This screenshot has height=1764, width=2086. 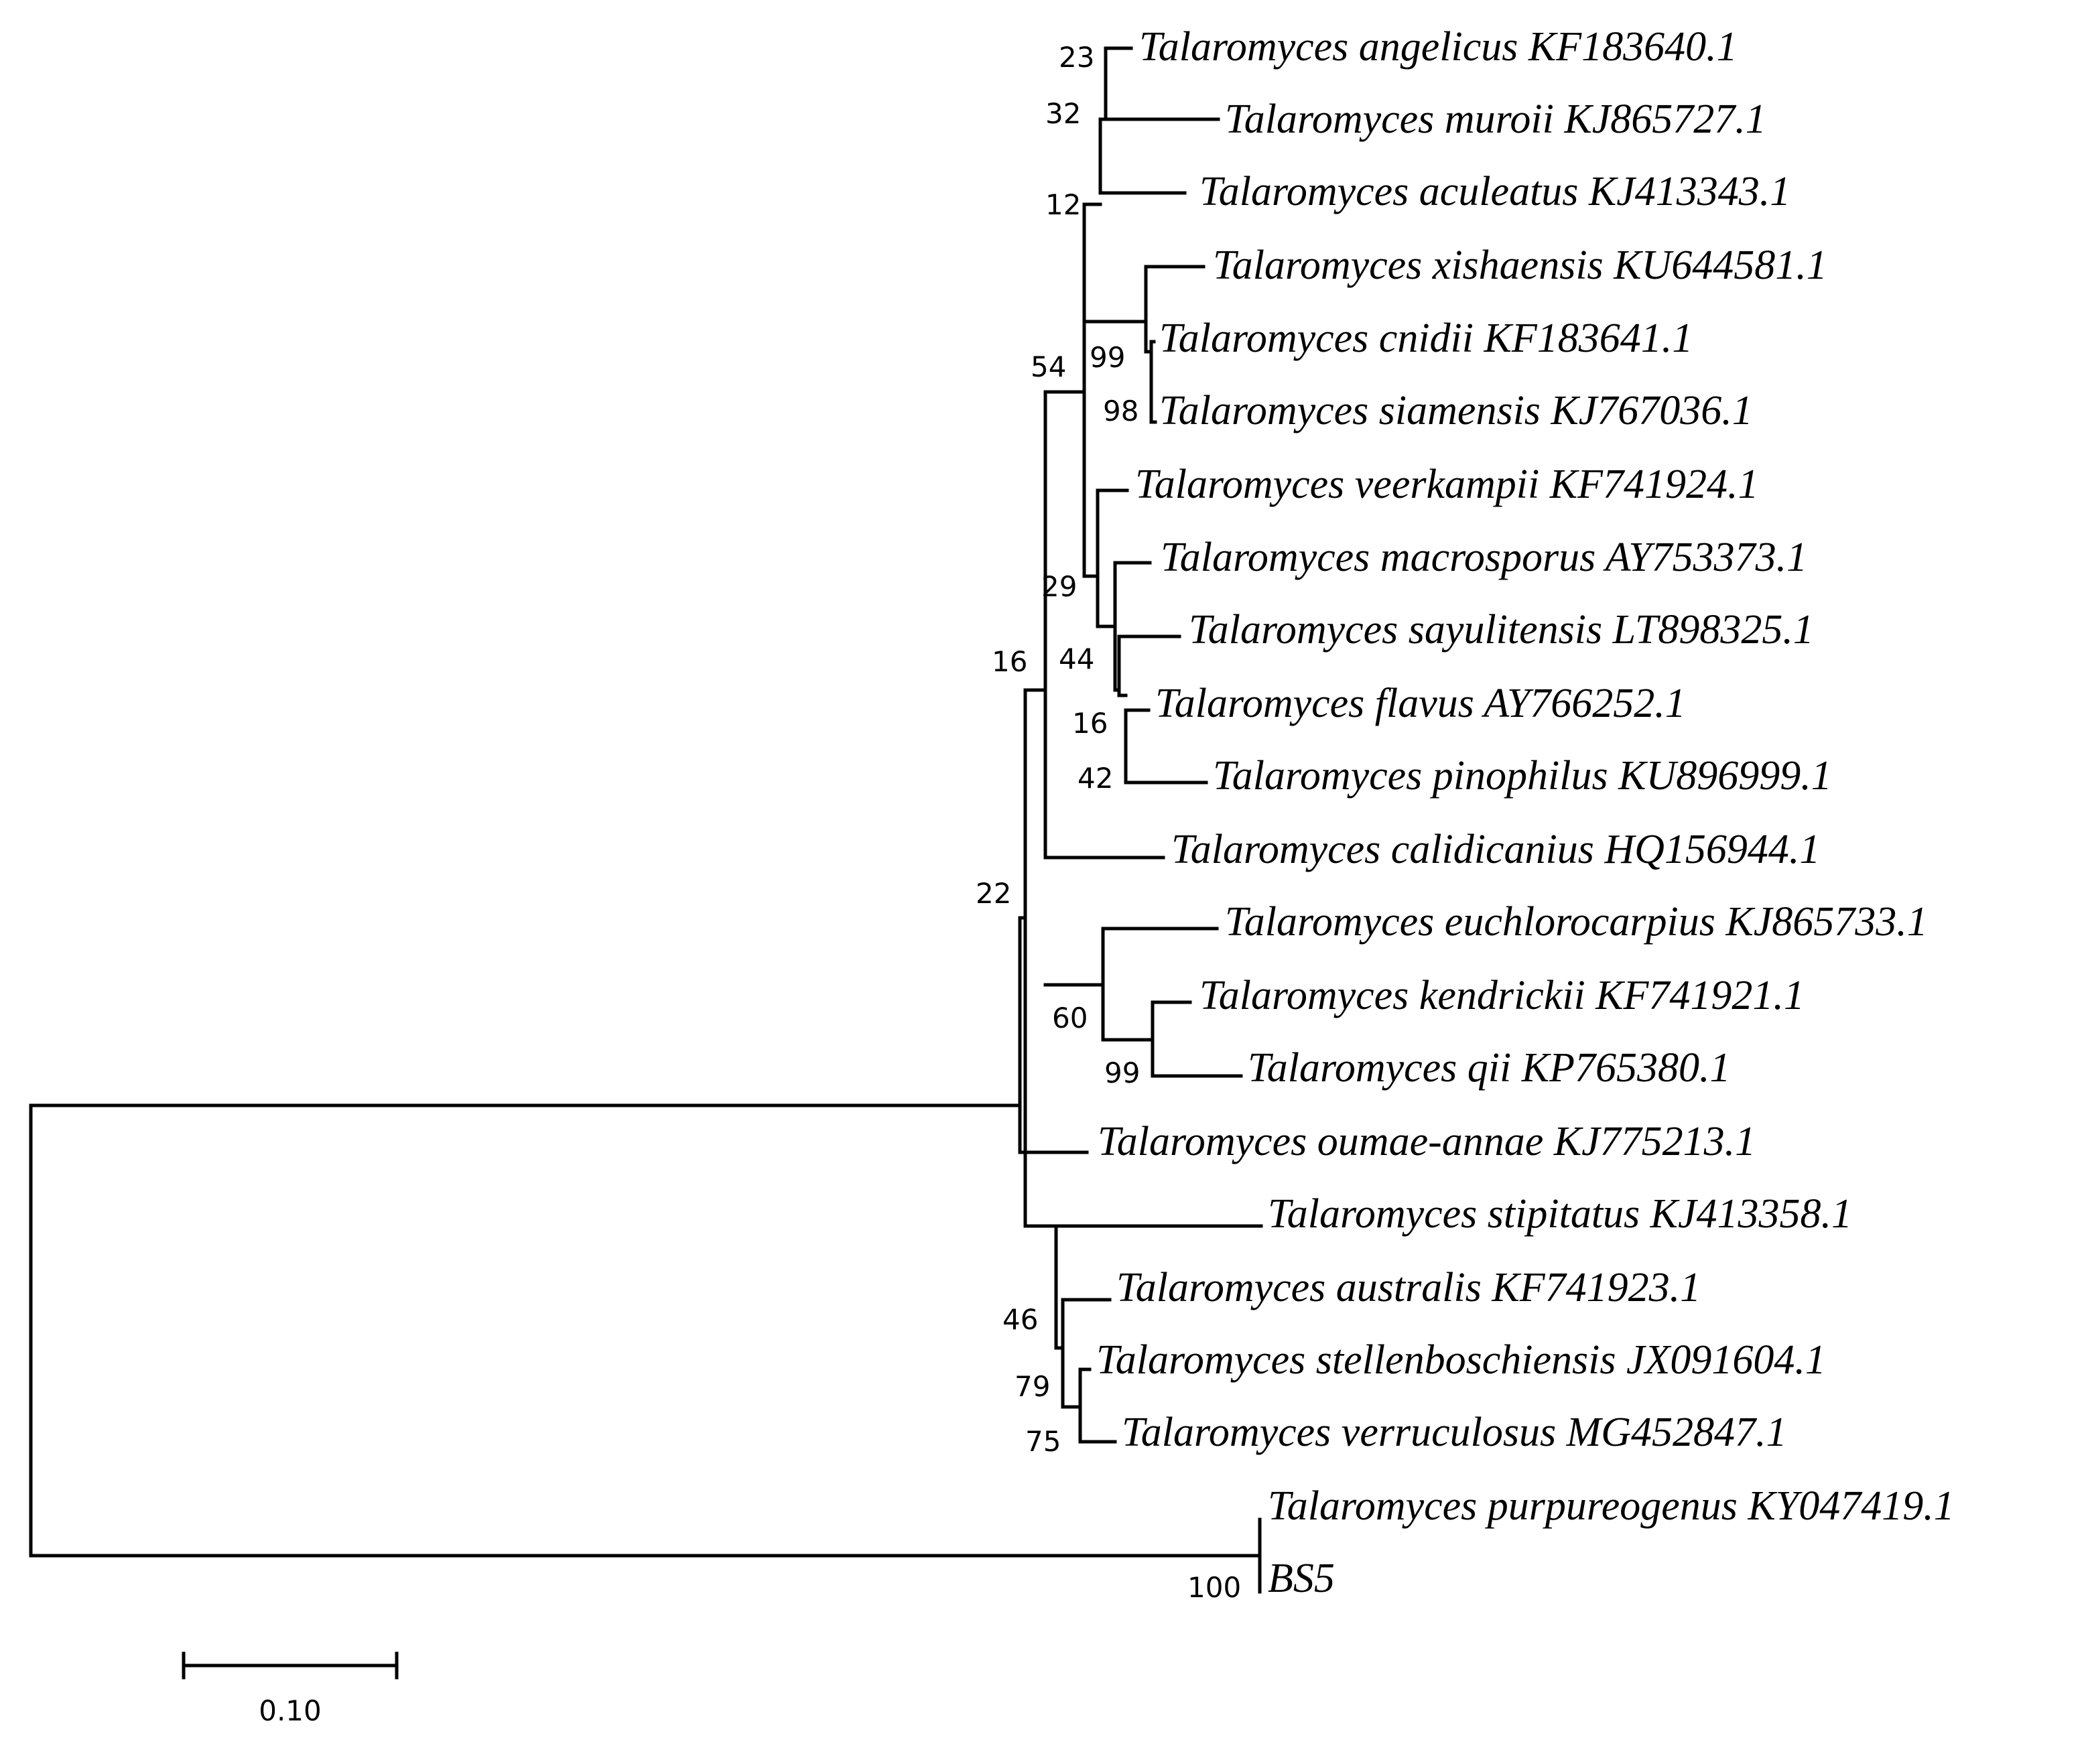 I want to click on taxon-label: Talaromyces kendrickii KF741921.1, so click(x=1502, y=995).